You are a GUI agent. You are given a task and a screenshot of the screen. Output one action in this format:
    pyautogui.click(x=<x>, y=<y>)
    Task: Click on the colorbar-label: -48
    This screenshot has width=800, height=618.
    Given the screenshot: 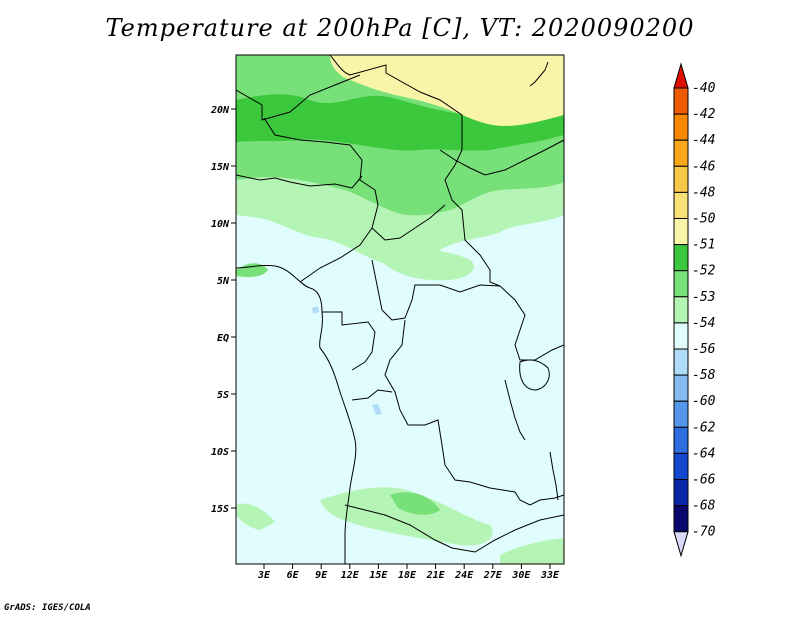 What is the action you would take?
    pyautogui.click(x=704, y=192)
    